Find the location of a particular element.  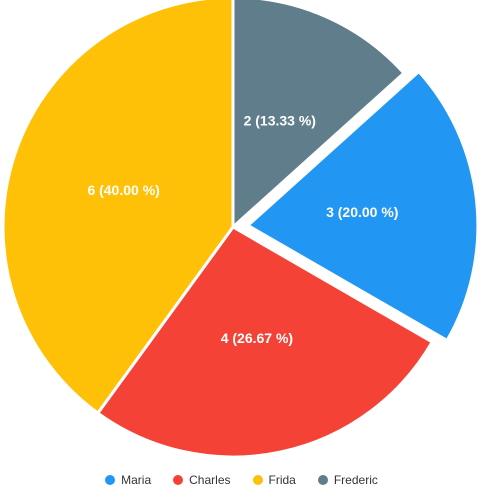

legend-item-frederic: Frederic is located at coordinates (347, 480).